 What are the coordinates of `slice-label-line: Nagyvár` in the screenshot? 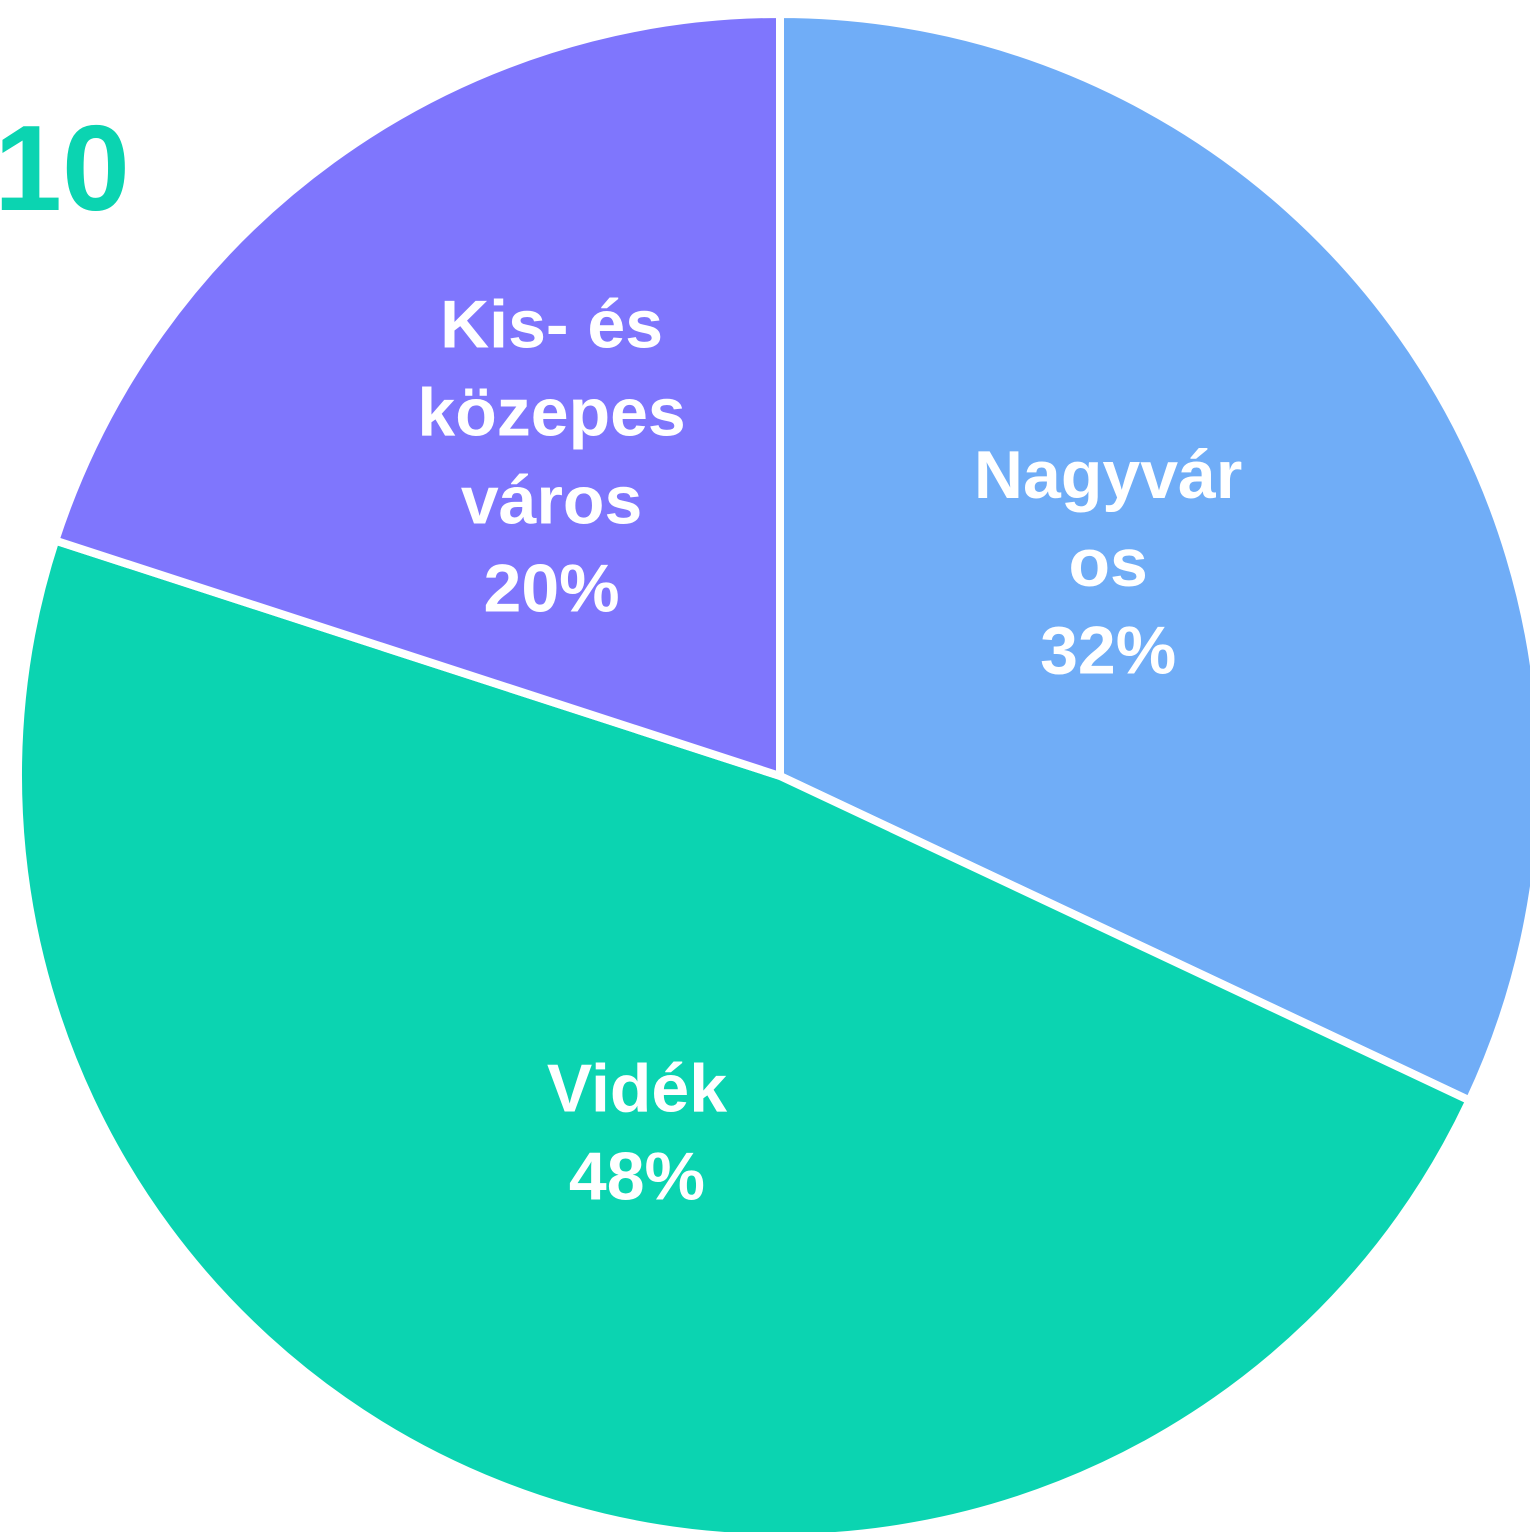 It's located at (1108, 475).